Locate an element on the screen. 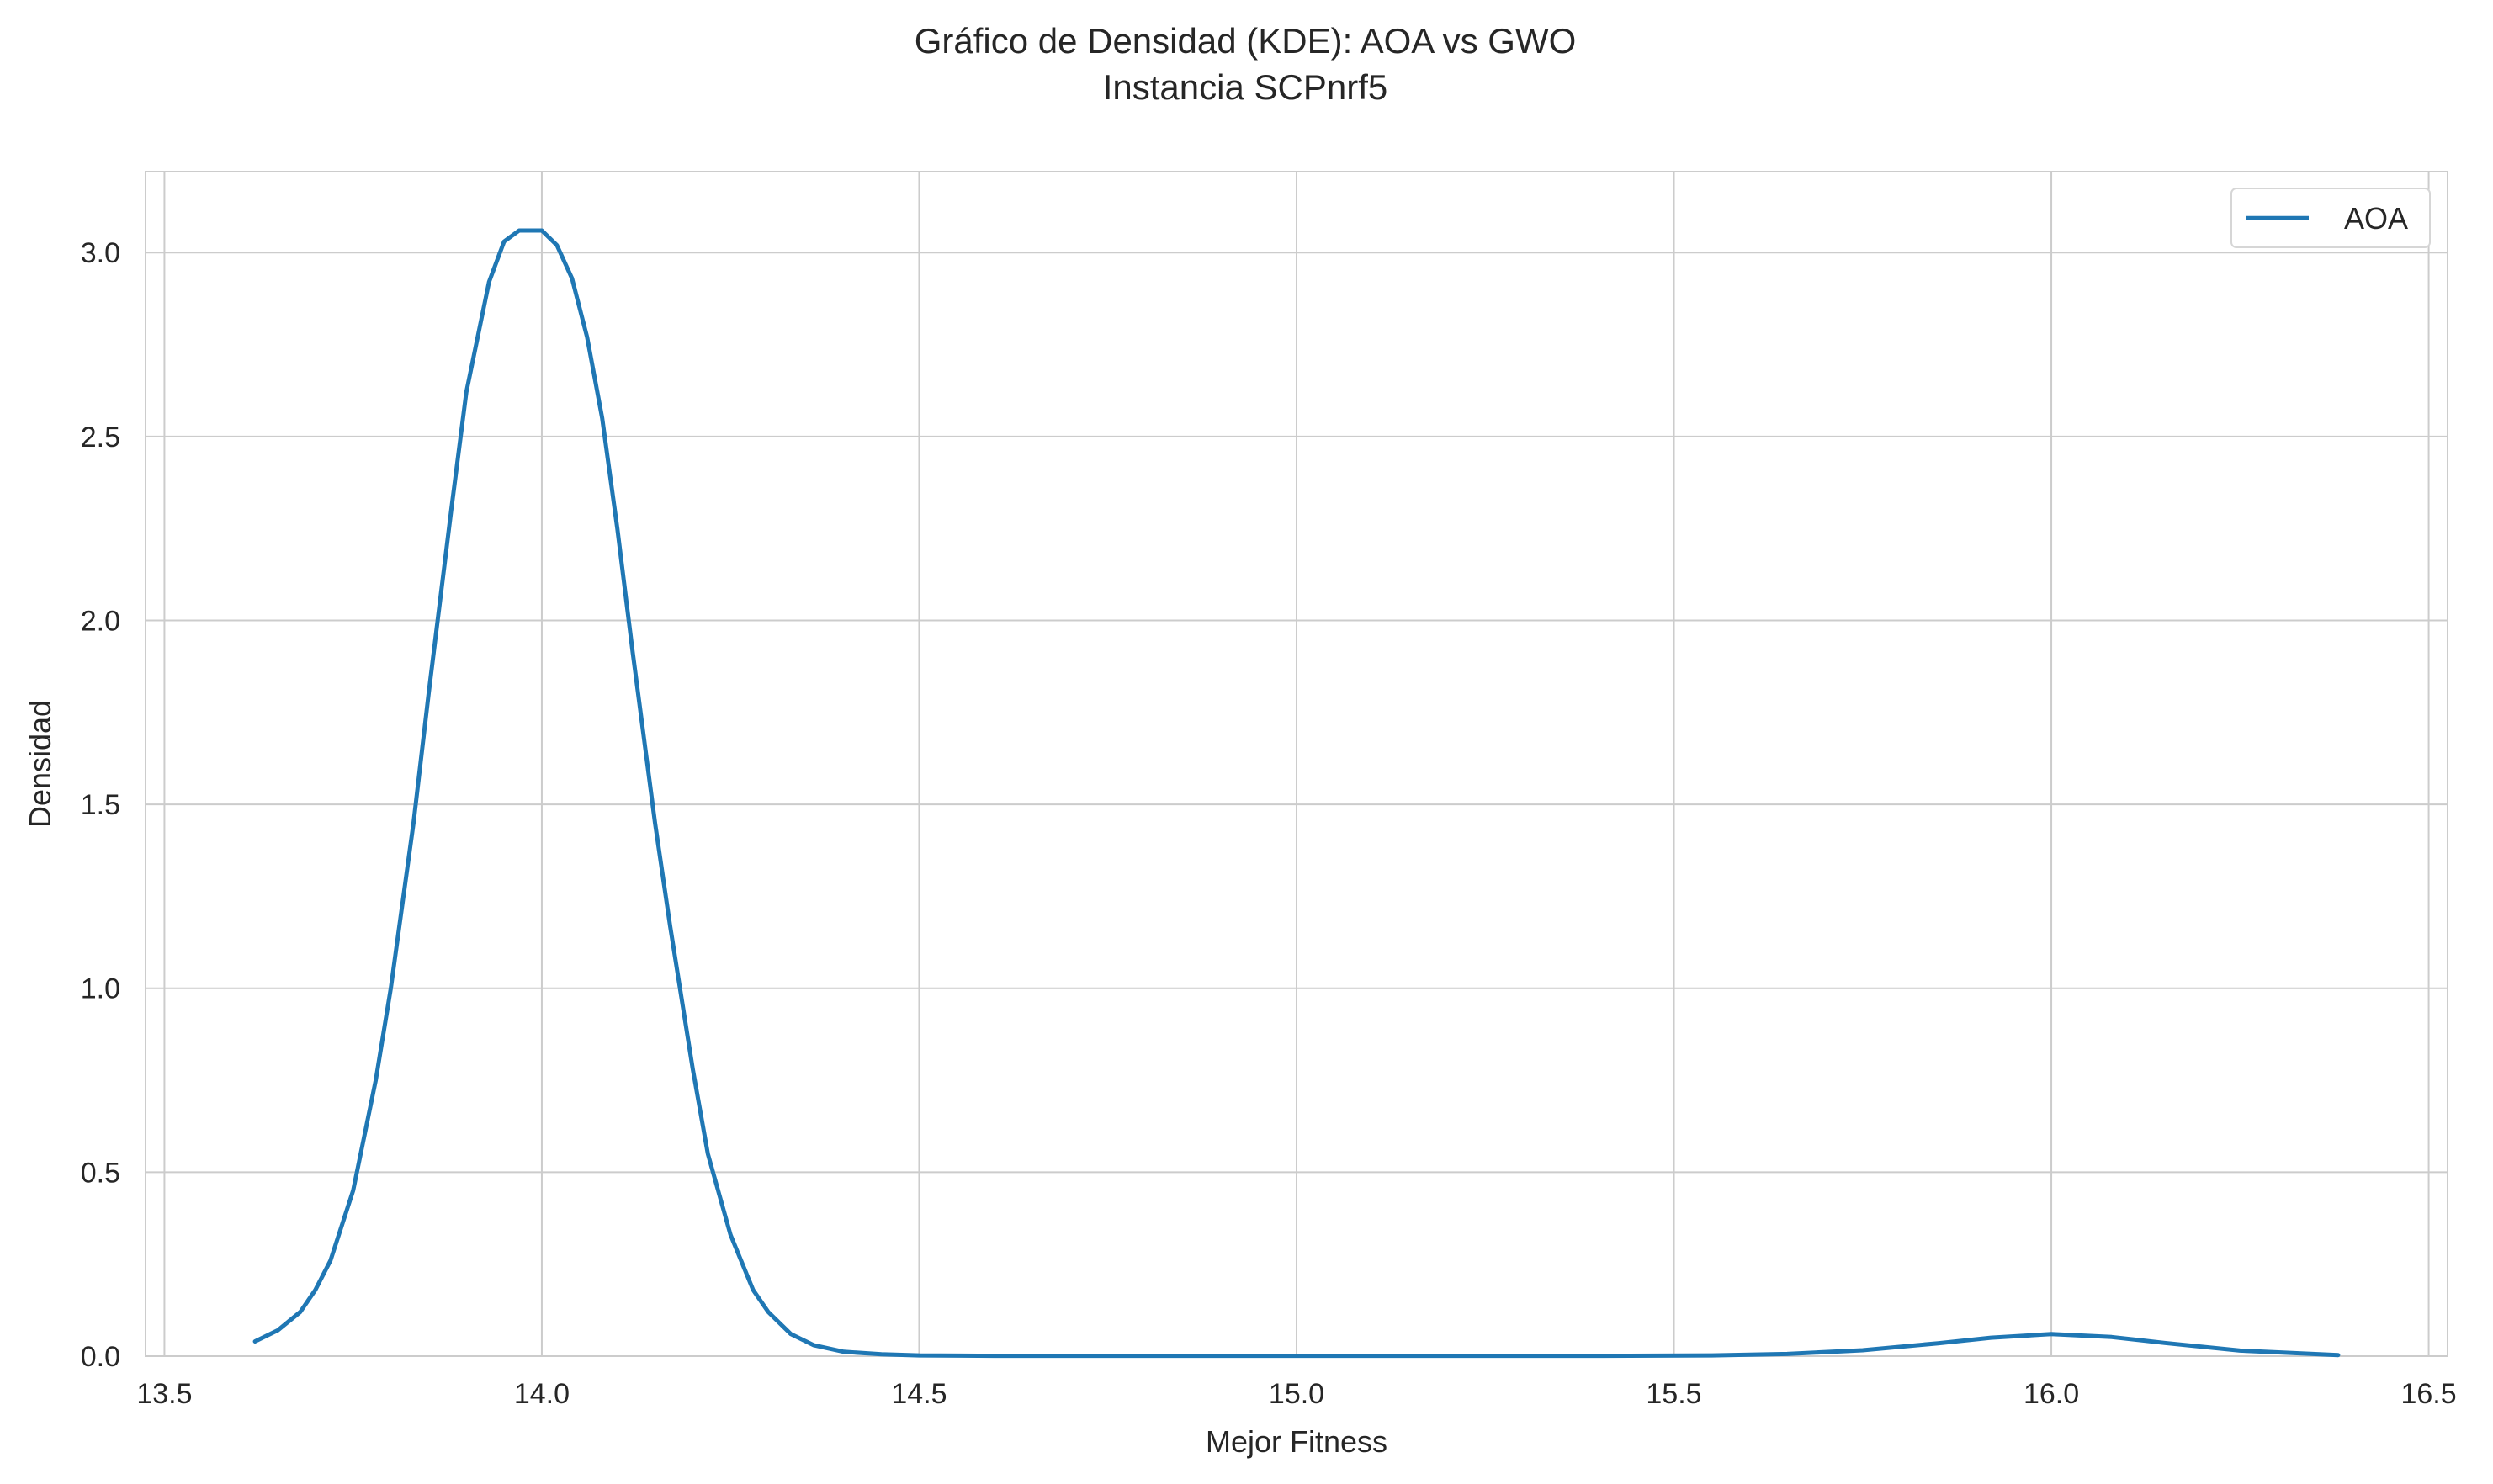 The height and width of the screenshot is (1484, 2493). y-tick-label: 1.0 is located at coordinates (100, 989).